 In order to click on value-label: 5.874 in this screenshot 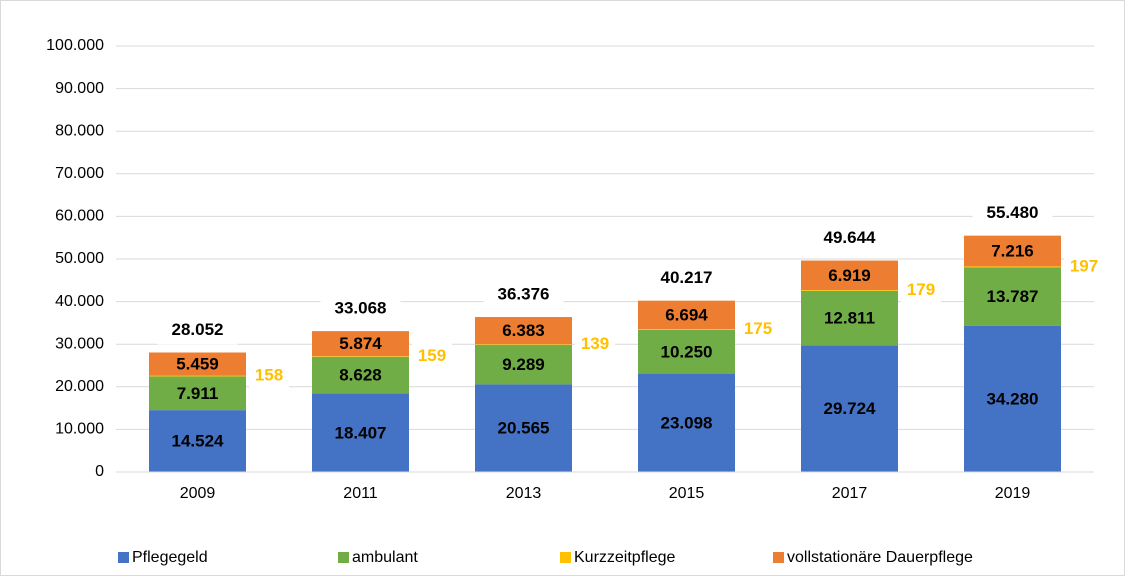, I will do `click(360, 343)`.